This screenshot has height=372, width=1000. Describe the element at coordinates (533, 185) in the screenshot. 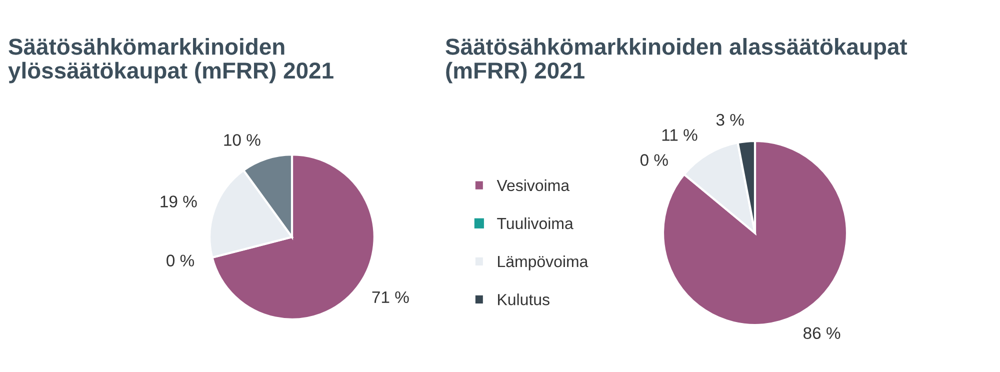

I see `legend-label: Vesivoima` at that location.